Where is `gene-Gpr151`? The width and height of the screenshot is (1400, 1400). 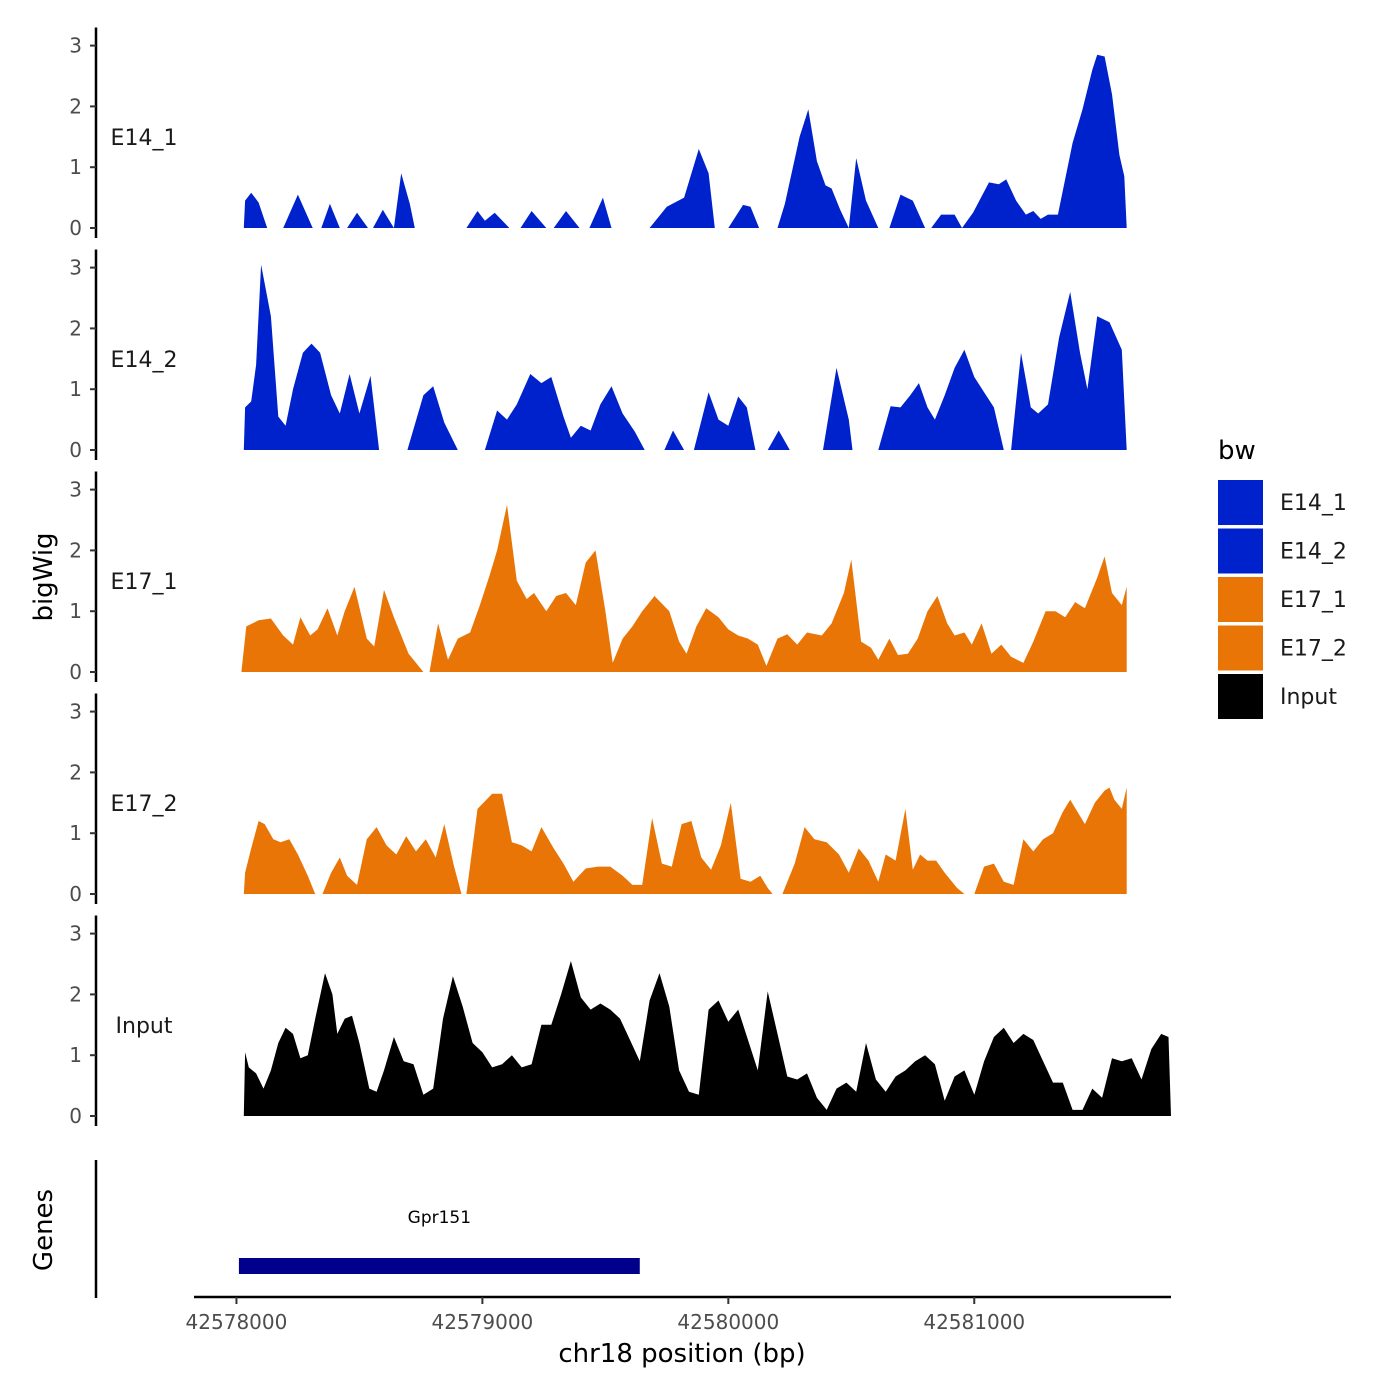 gene-Gpr151 is located at coordinates (439, 1266).